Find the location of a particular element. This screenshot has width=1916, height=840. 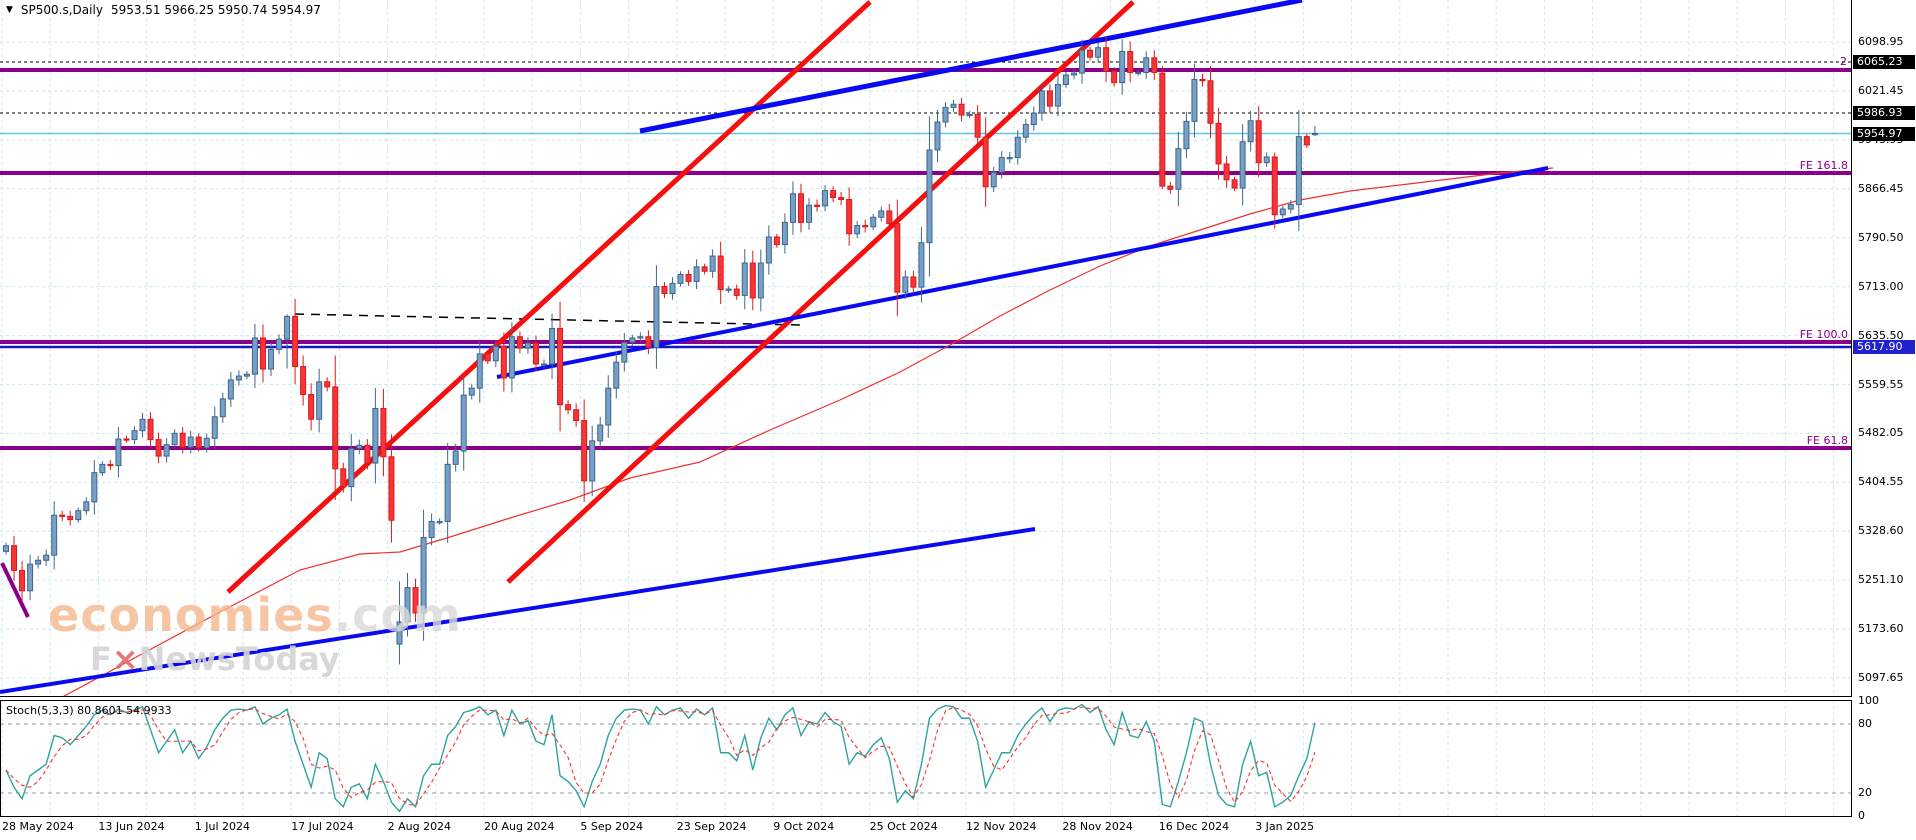

stoch-scale-label: 20 is located at coordinates (1865, 792).